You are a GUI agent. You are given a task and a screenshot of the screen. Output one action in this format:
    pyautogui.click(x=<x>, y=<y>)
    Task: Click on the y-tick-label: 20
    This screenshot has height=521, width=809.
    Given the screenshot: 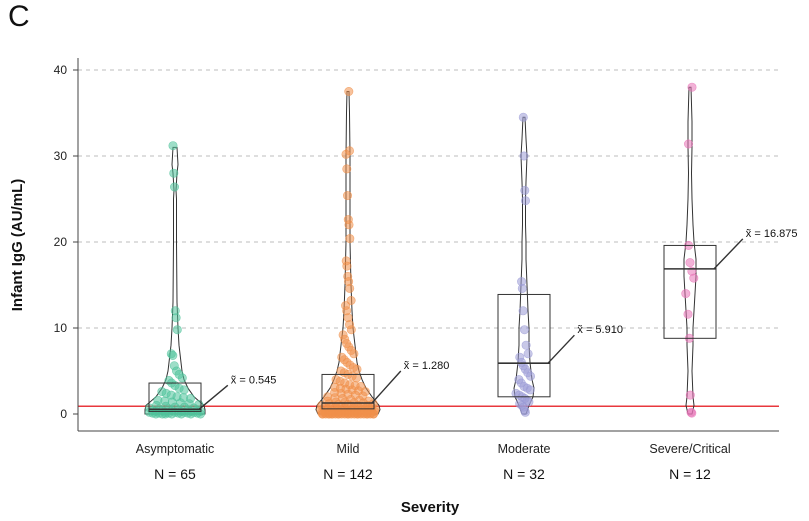 What is the action you would take?
    pyautogui.click(x=61, y=242)
    